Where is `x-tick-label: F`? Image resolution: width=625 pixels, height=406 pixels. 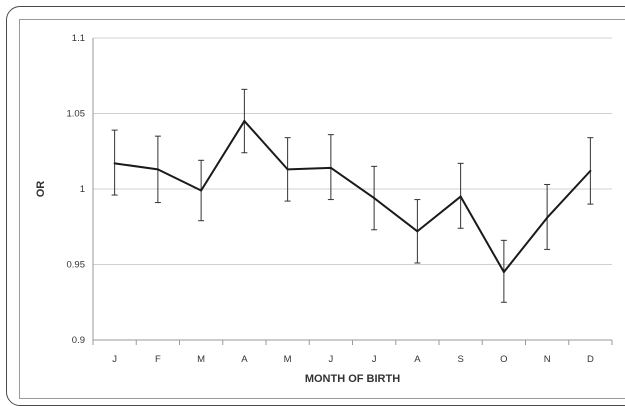 x-tick-label: F is located at coordinates (158, 359).